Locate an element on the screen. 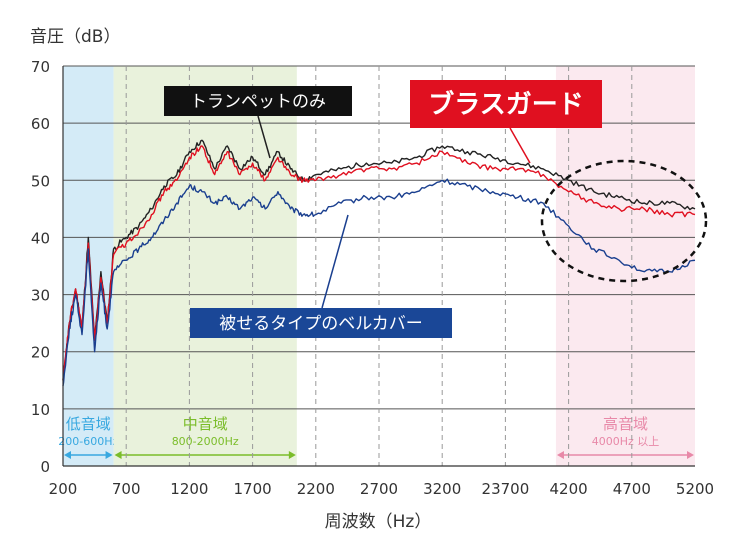  label-bell-cover-text: 被せるタイプのベルカバー is located at coordinates (321, 324).